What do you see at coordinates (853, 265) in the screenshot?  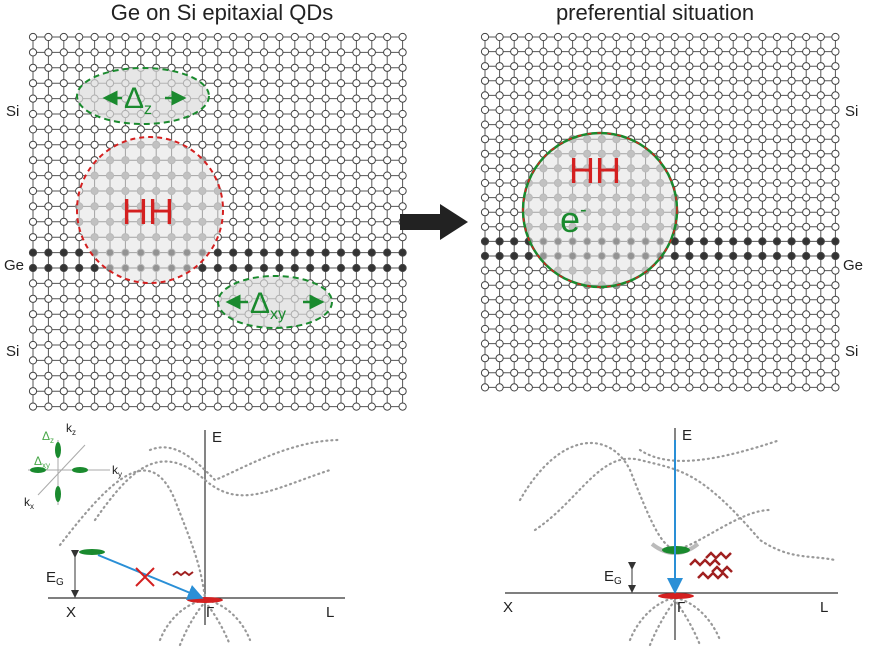 I see `layer-label: Ge` at bounding box center [853, 265].